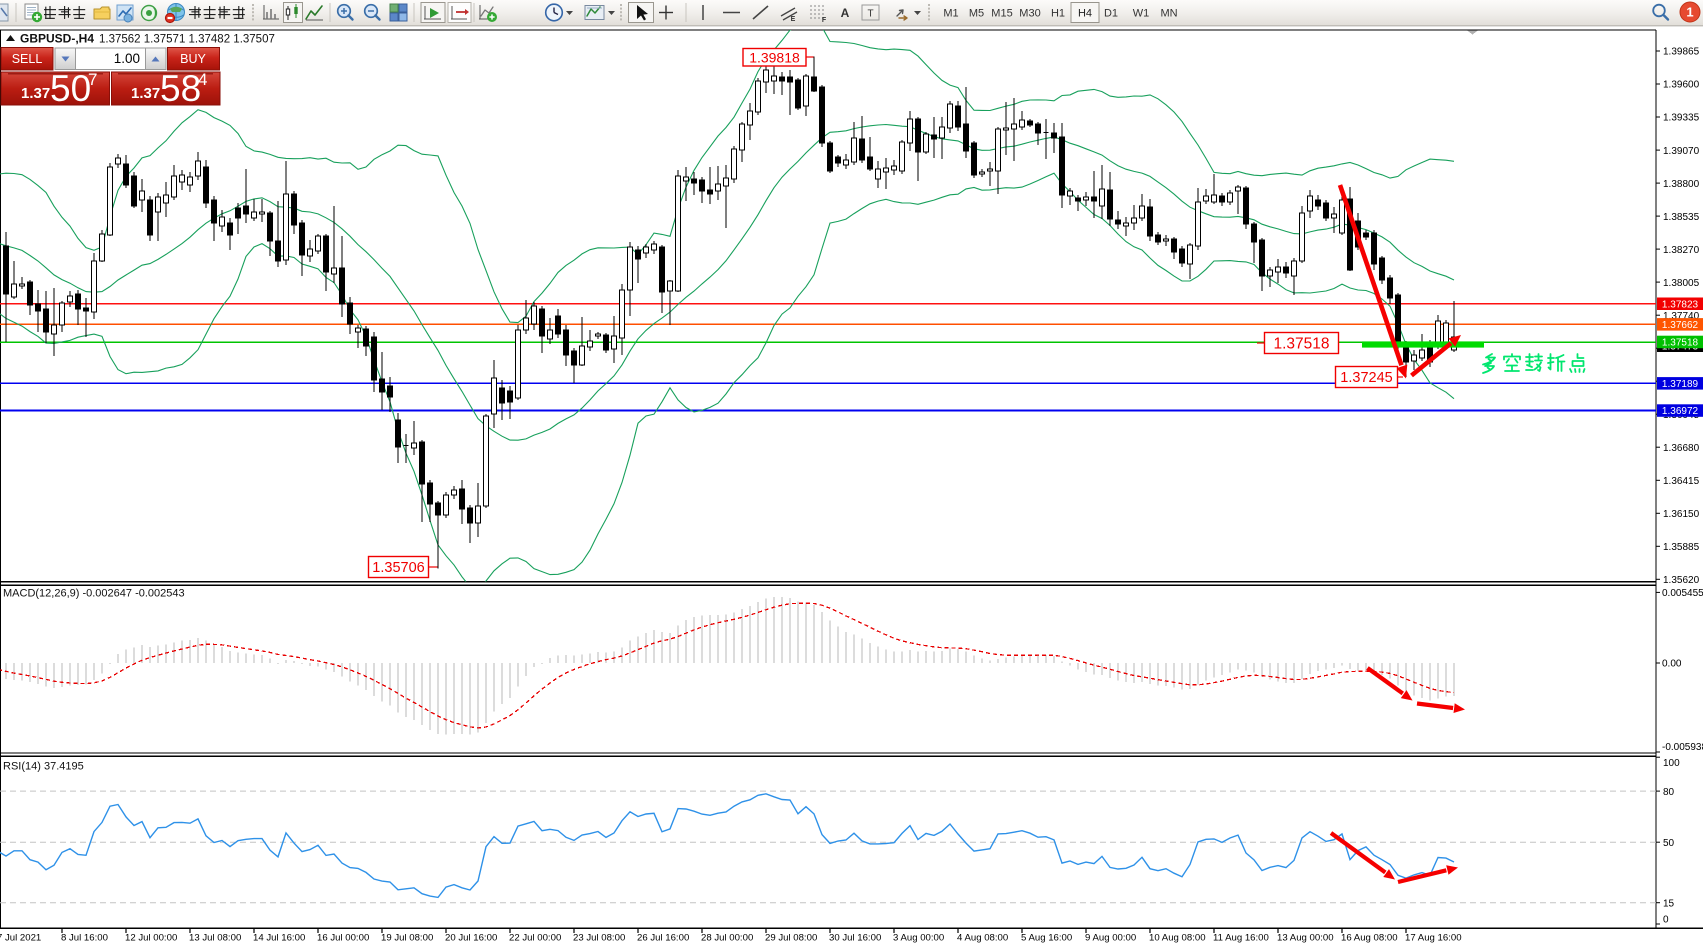 The width and height of the screenshot is (1703, 952). I want to click on svg-text: 1.37189, so click(1680, 384).